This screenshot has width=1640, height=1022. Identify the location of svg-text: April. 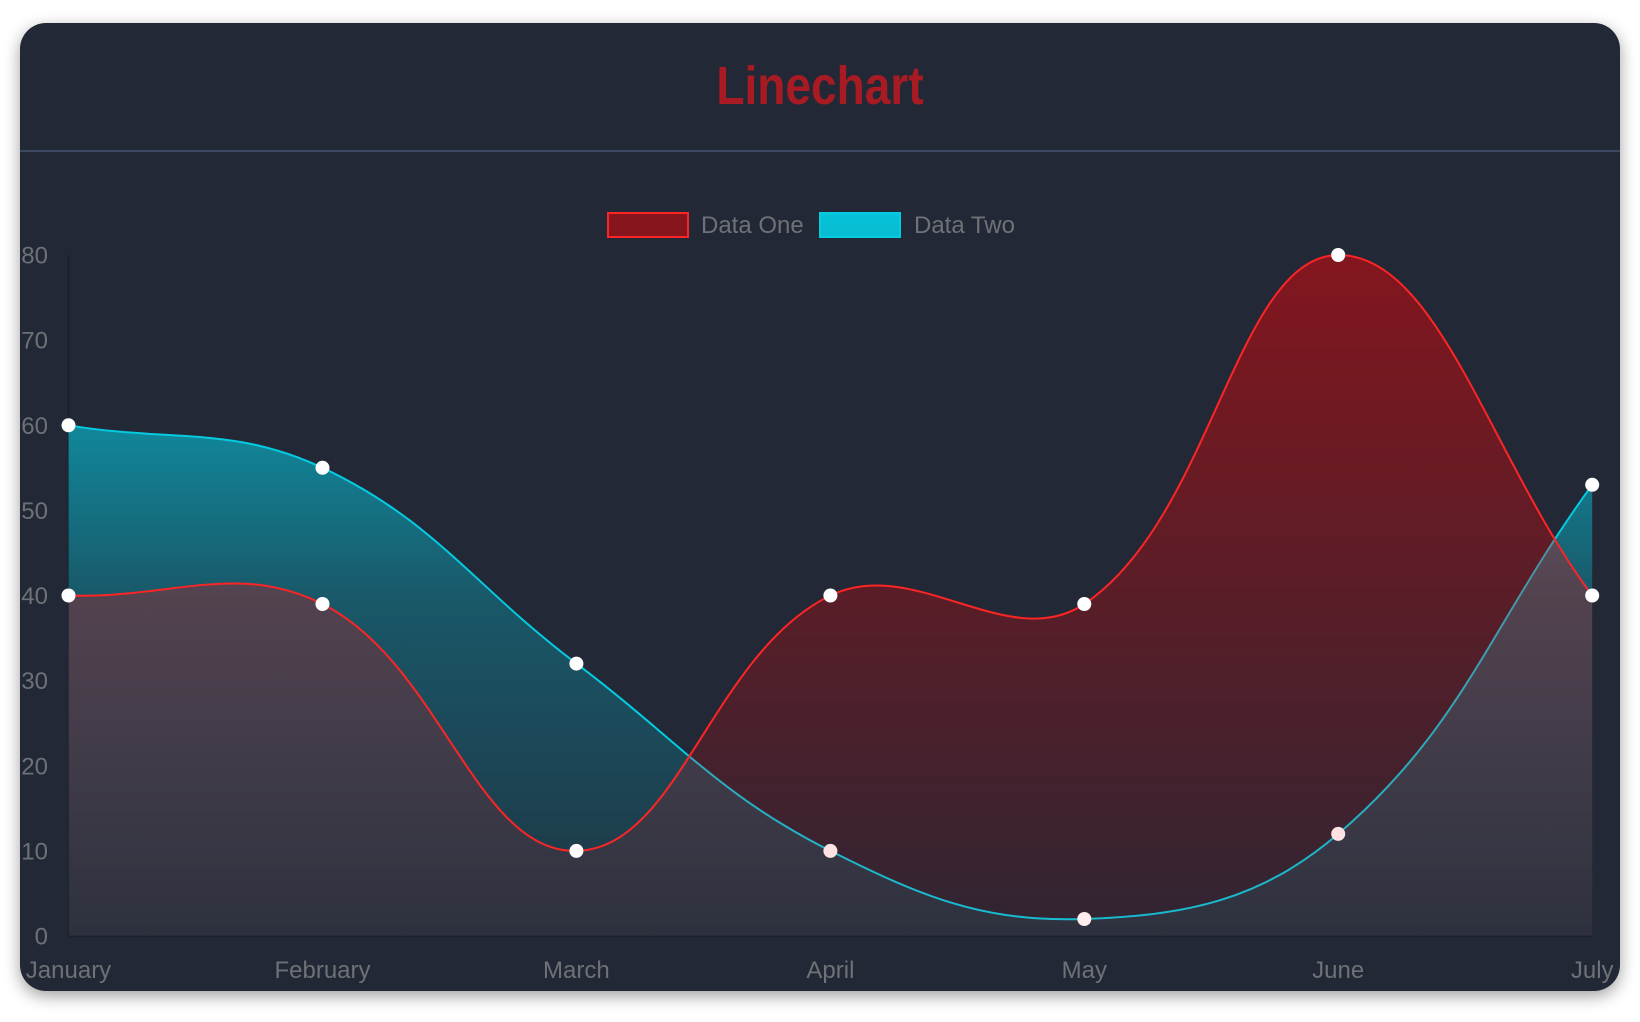
(830, 970).